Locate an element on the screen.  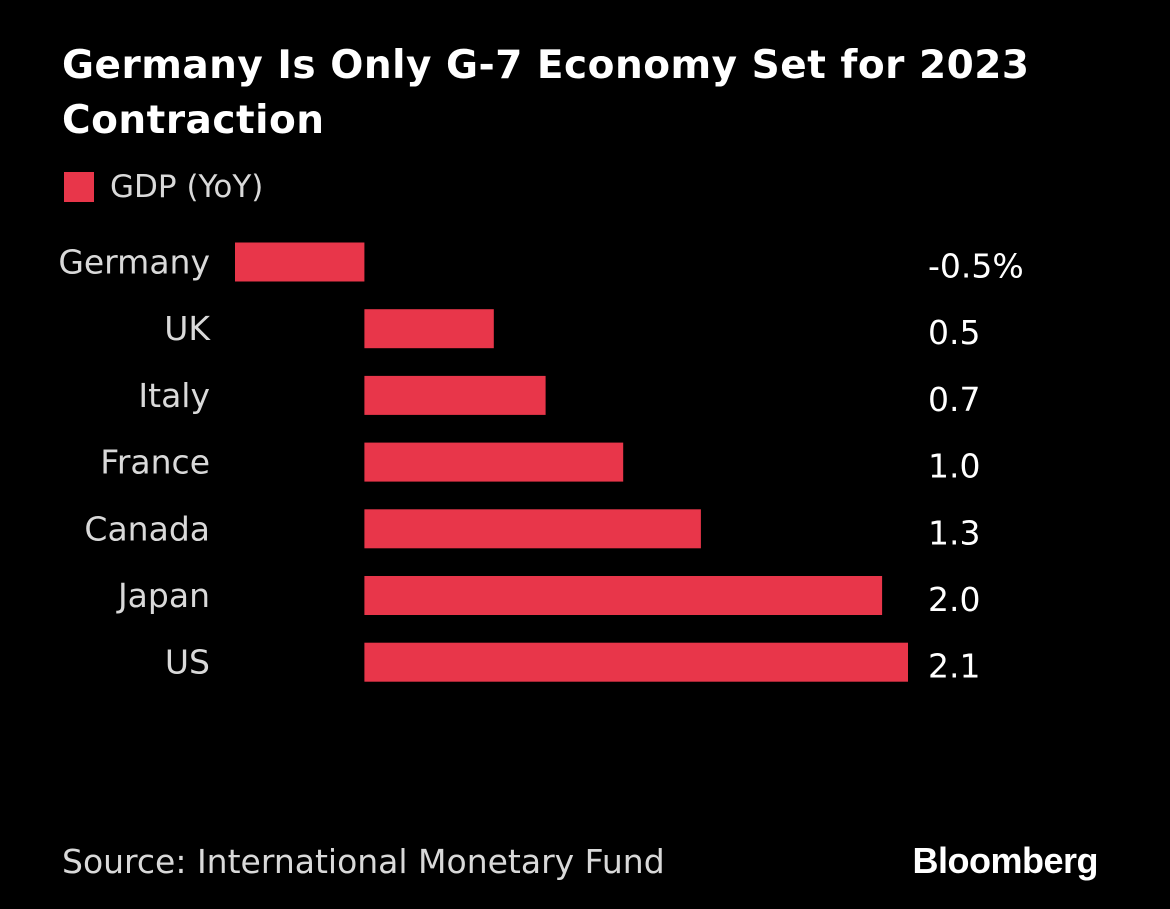
value-label-france: 1.0 is located at coordinates (954, 466).